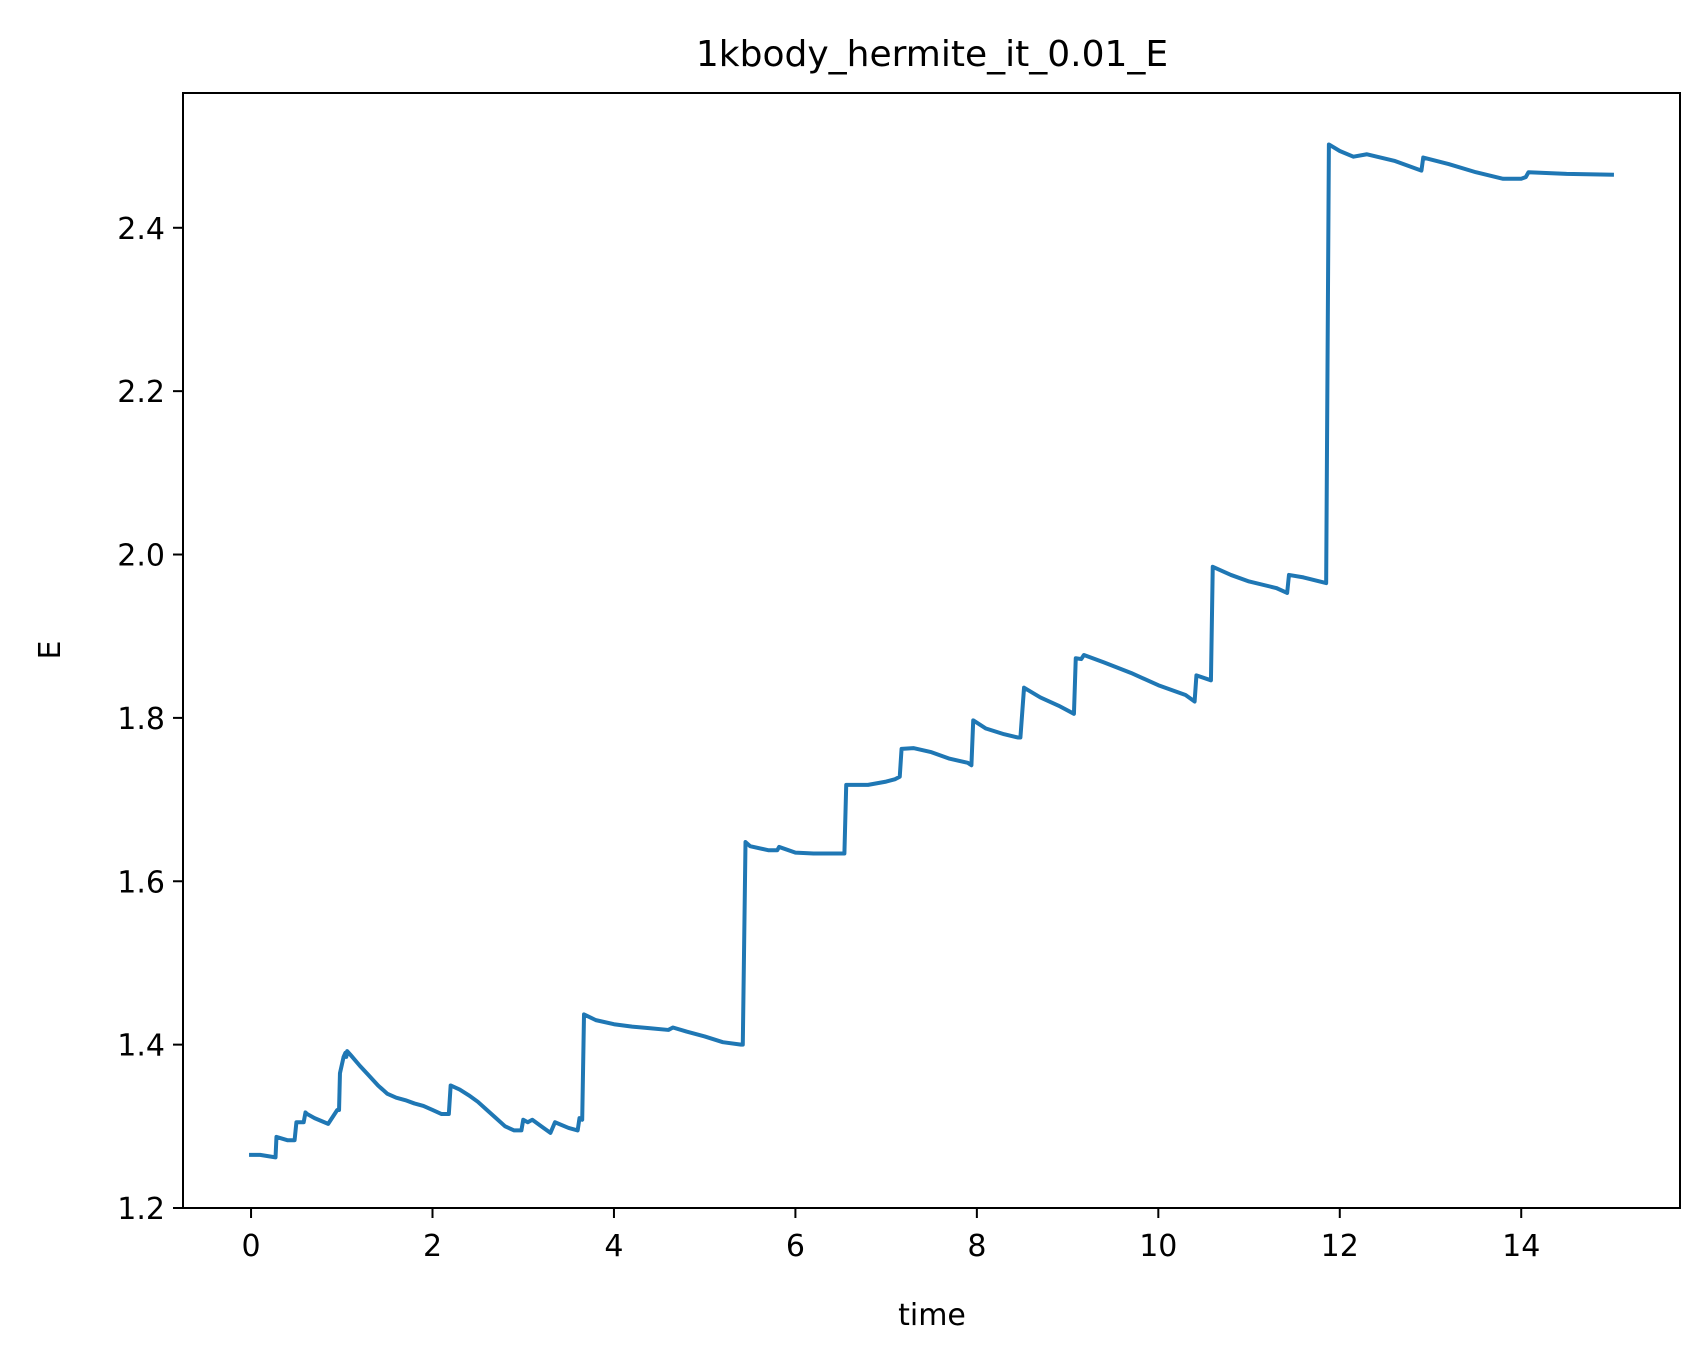 The height and width of the screenshot is (1357, 1700). What do you see at coordinates (432, 1246) in the screenshot?
I see `x-tick-label: 2` at bounding box center [432, 1246].